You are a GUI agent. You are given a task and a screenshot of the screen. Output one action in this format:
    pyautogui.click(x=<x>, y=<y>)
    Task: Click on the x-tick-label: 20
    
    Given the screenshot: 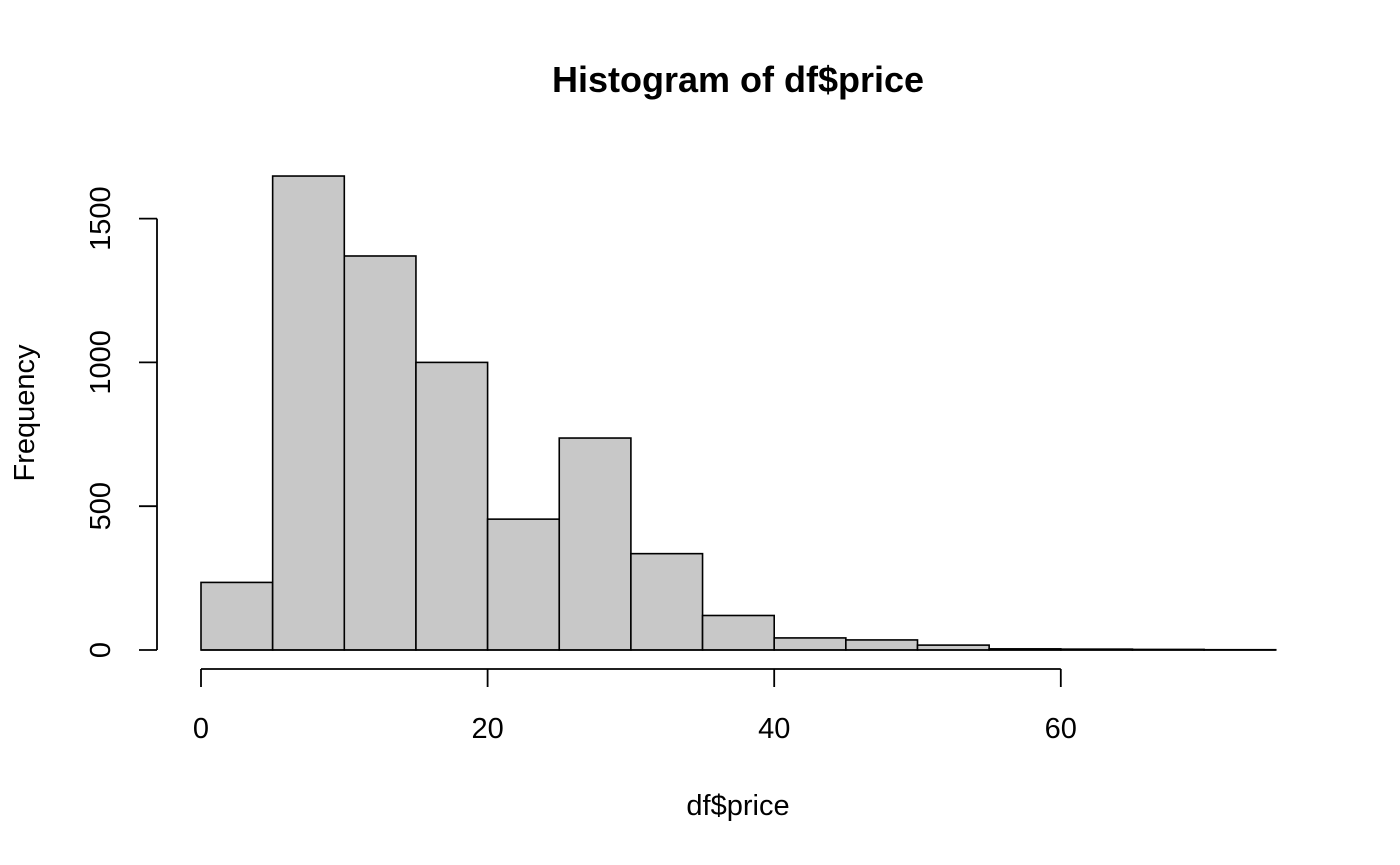 What is the action you would take?
    pyautogui.click(x=487, y=729)
    